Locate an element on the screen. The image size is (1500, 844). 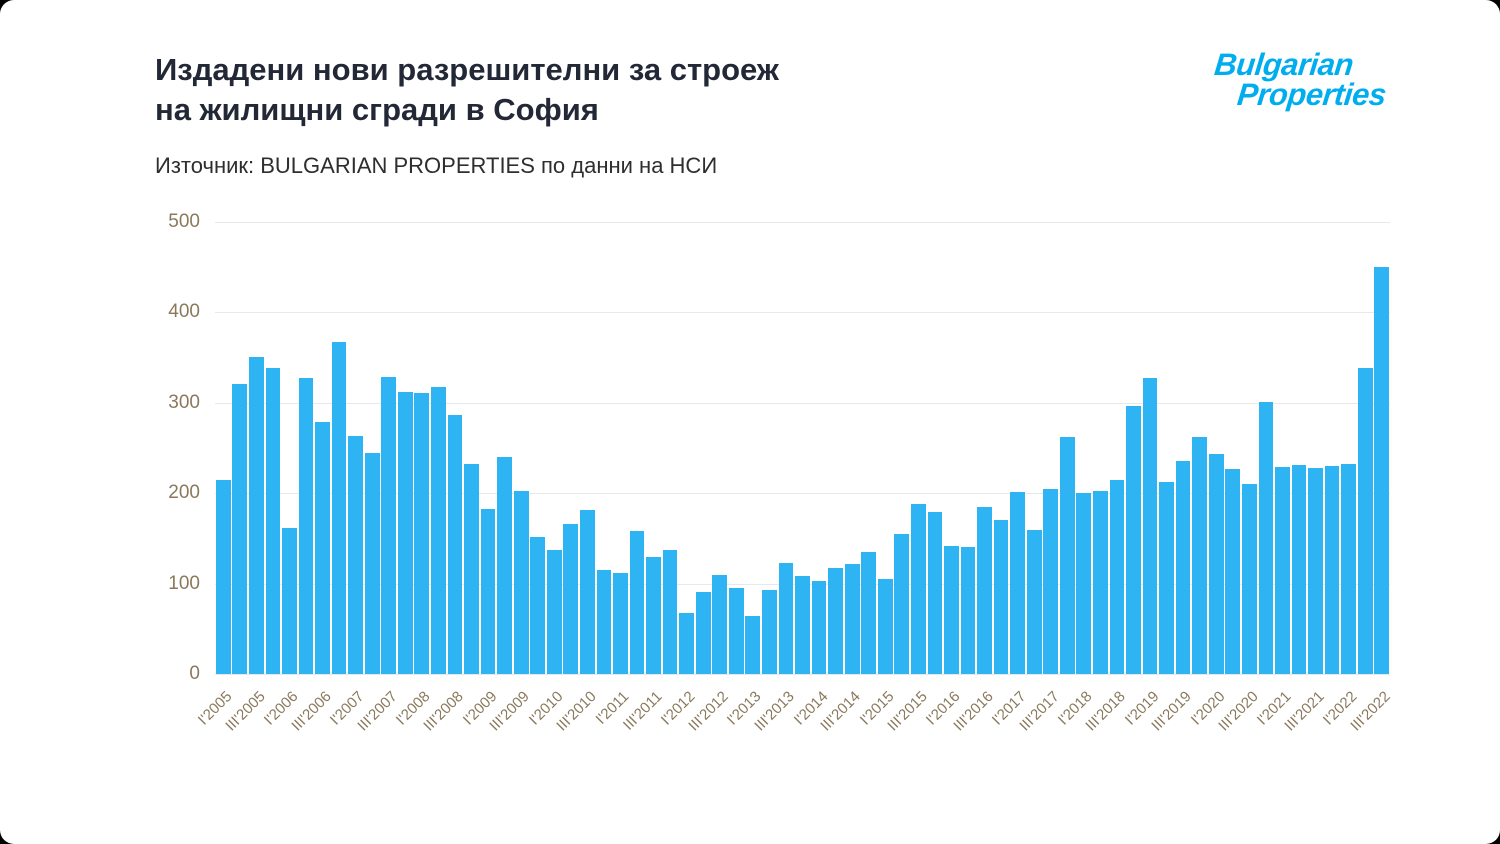
y-tick-label: 300 is located at coordinates (184, 402).